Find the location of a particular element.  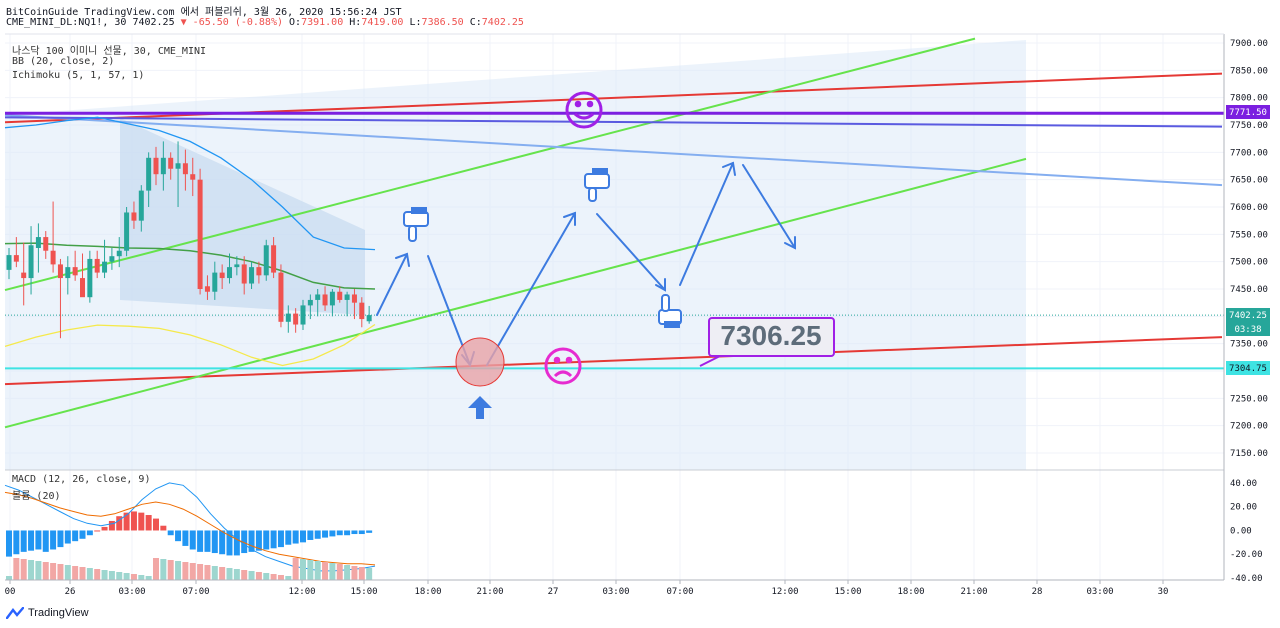

arrow-6-head is located at coordinates (790, 243).